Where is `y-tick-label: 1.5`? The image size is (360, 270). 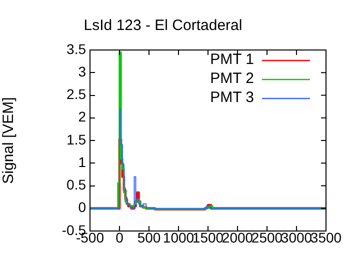 y-tick-label: 1.5 is located at coordinates (76, 139).